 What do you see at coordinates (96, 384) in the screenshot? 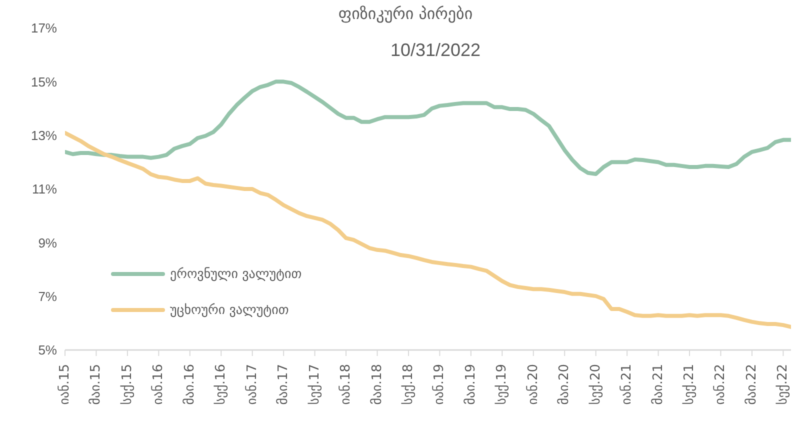
I see `x-tick-label: მაი.15` at bounding box center [96, 384].